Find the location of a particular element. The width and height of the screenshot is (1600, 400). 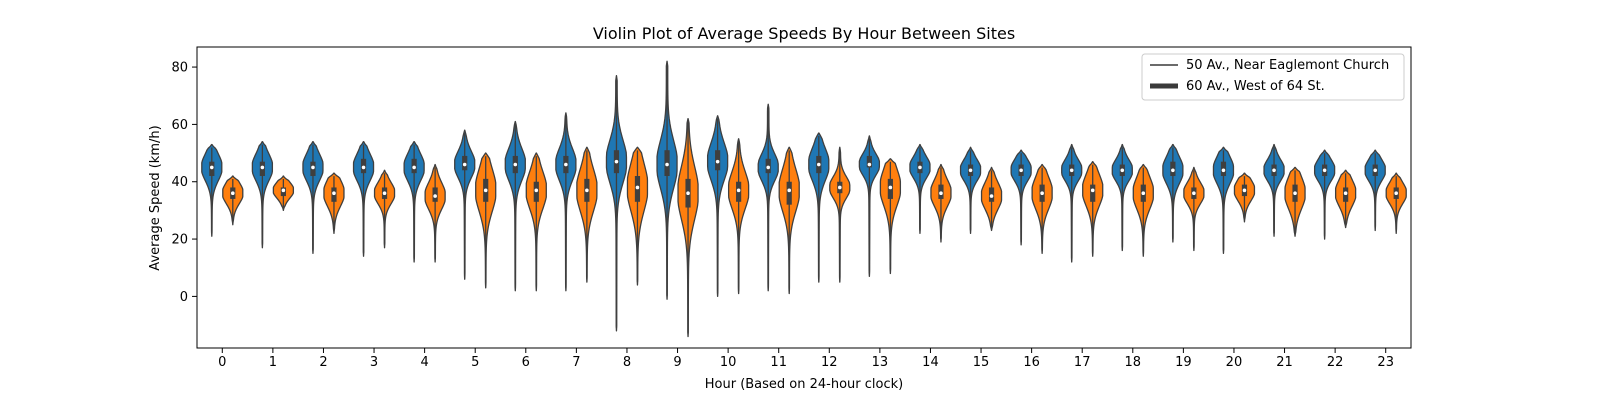

violin-median-s1-h21 is located at coordinates (1274, 170).